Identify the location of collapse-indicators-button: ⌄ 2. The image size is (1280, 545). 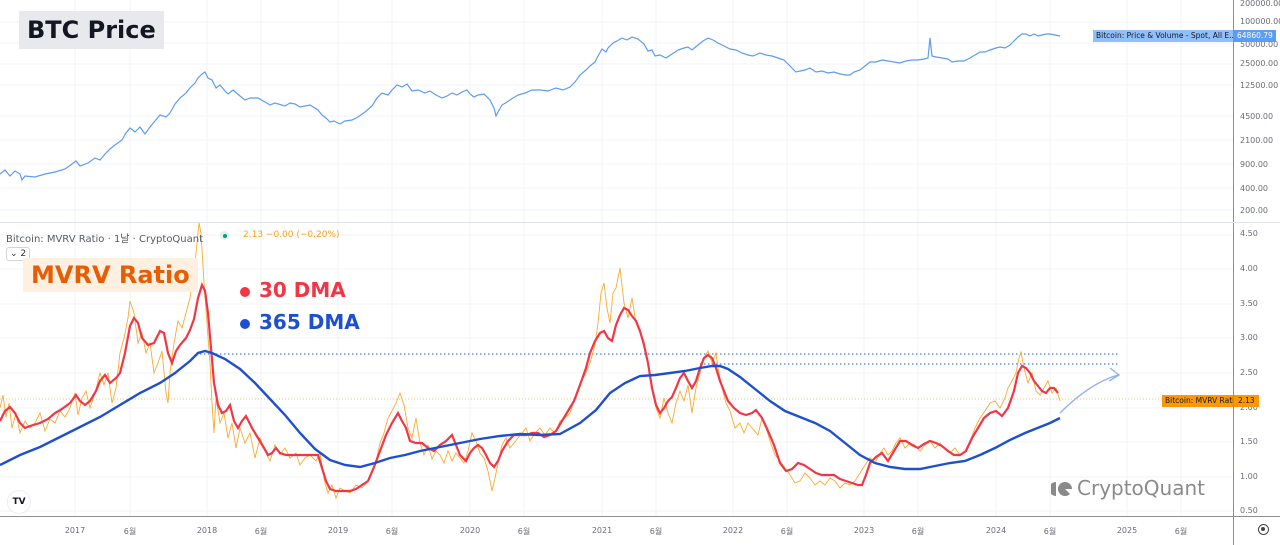
(18, 254).